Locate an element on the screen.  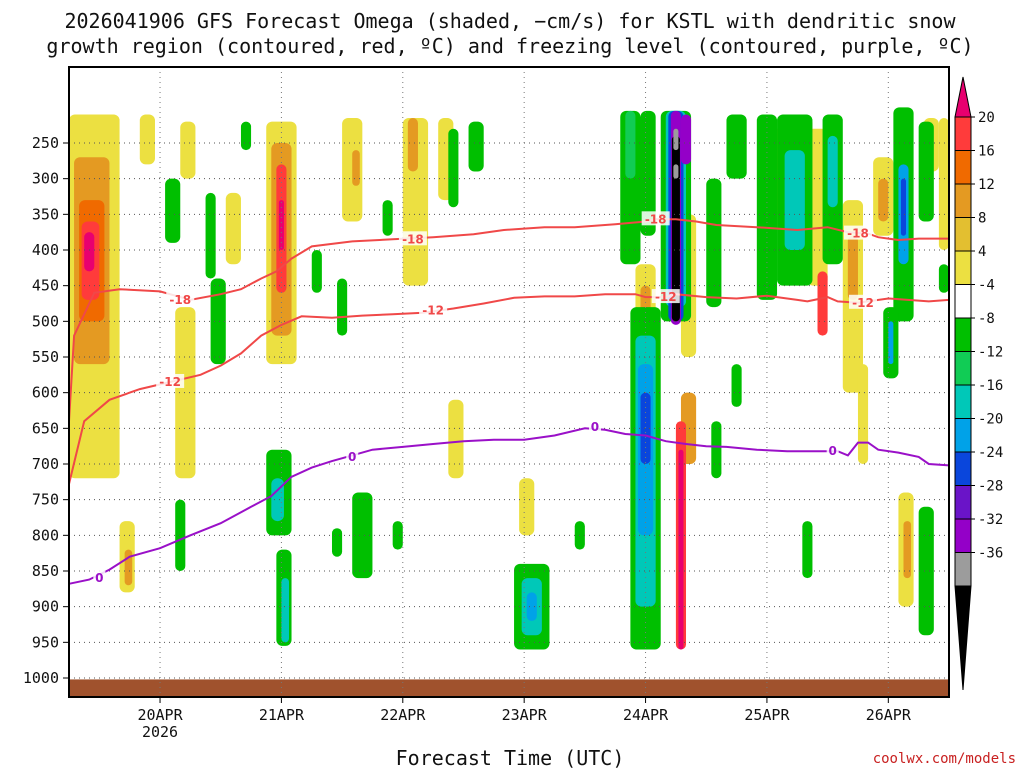
colorbar-label: -20 is located at coordinates (990, 420).